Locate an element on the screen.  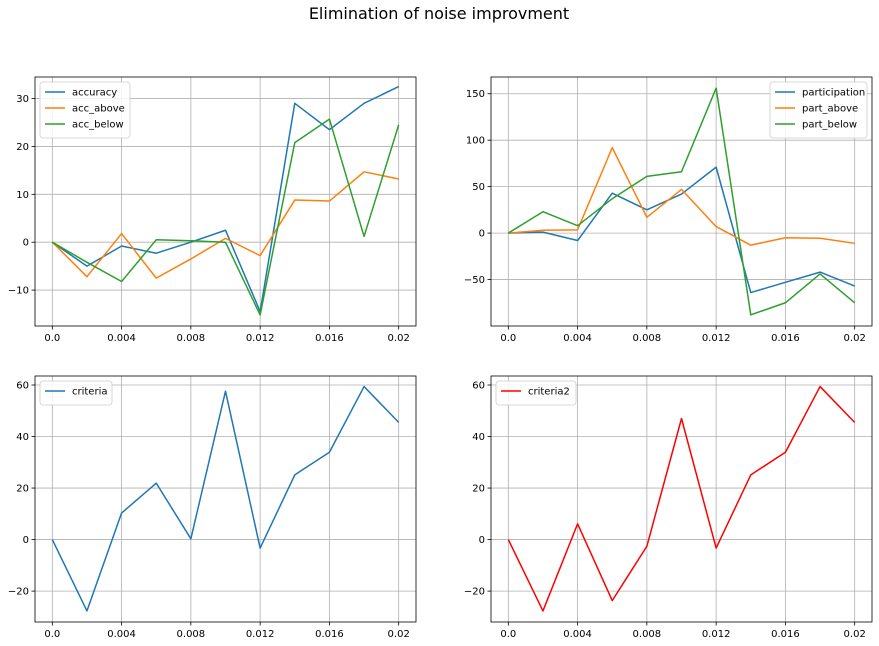
legend-label-acc_below: acc_below is located at coordinates (98, 125).